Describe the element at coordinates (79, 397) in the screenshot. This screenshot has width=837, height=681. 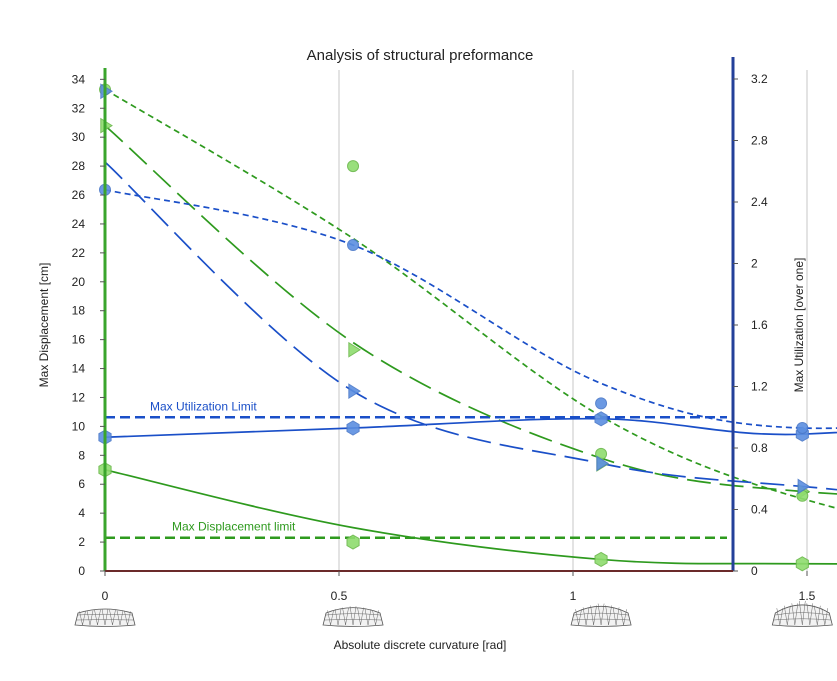
I see `left-tick-label: 12` at that location.